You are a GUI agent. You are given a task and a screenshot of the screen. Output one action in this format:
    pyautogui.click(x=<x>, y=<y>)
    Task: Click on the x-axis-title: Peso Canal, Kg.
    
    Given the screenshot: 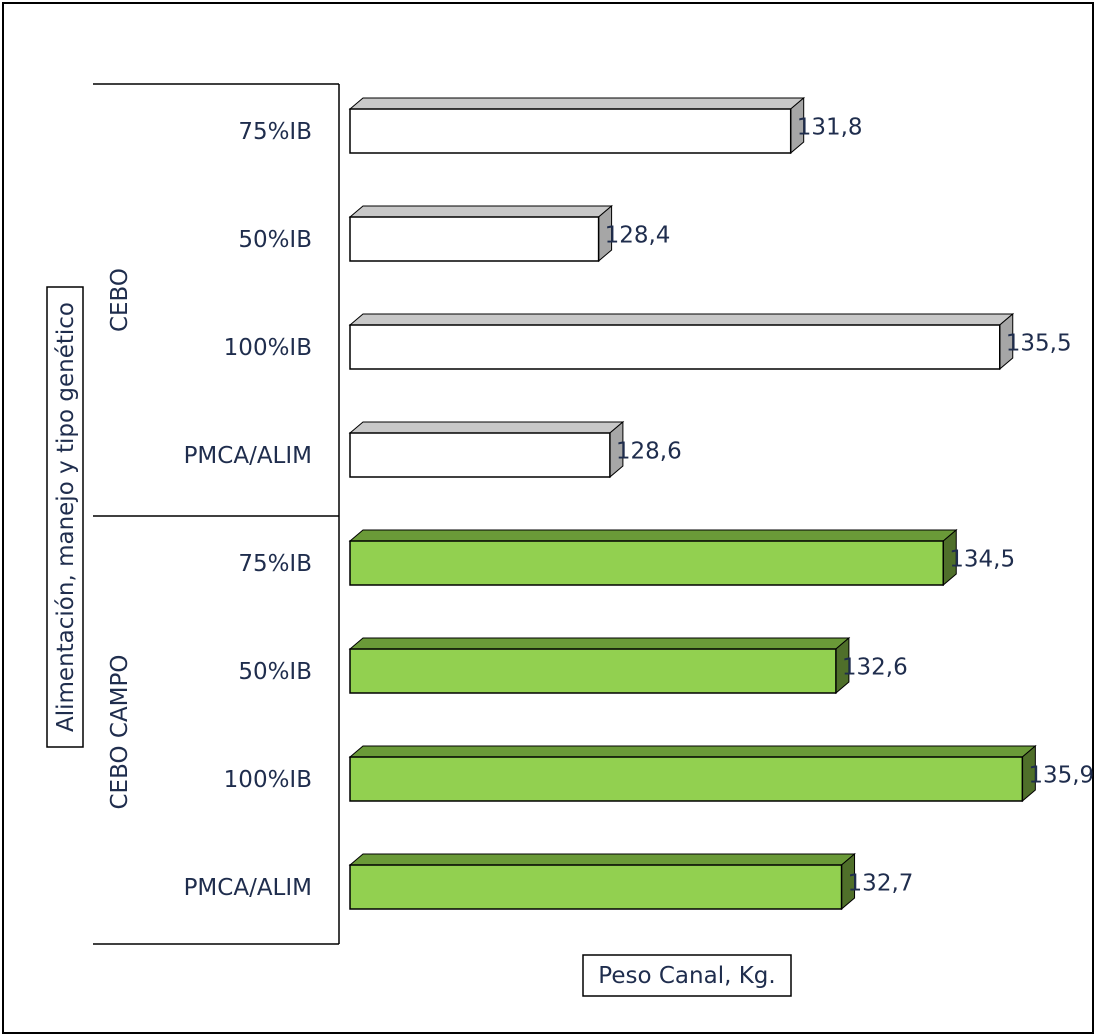 What is the action you would take?
    pyautogui.click(x=687, y=975)
    